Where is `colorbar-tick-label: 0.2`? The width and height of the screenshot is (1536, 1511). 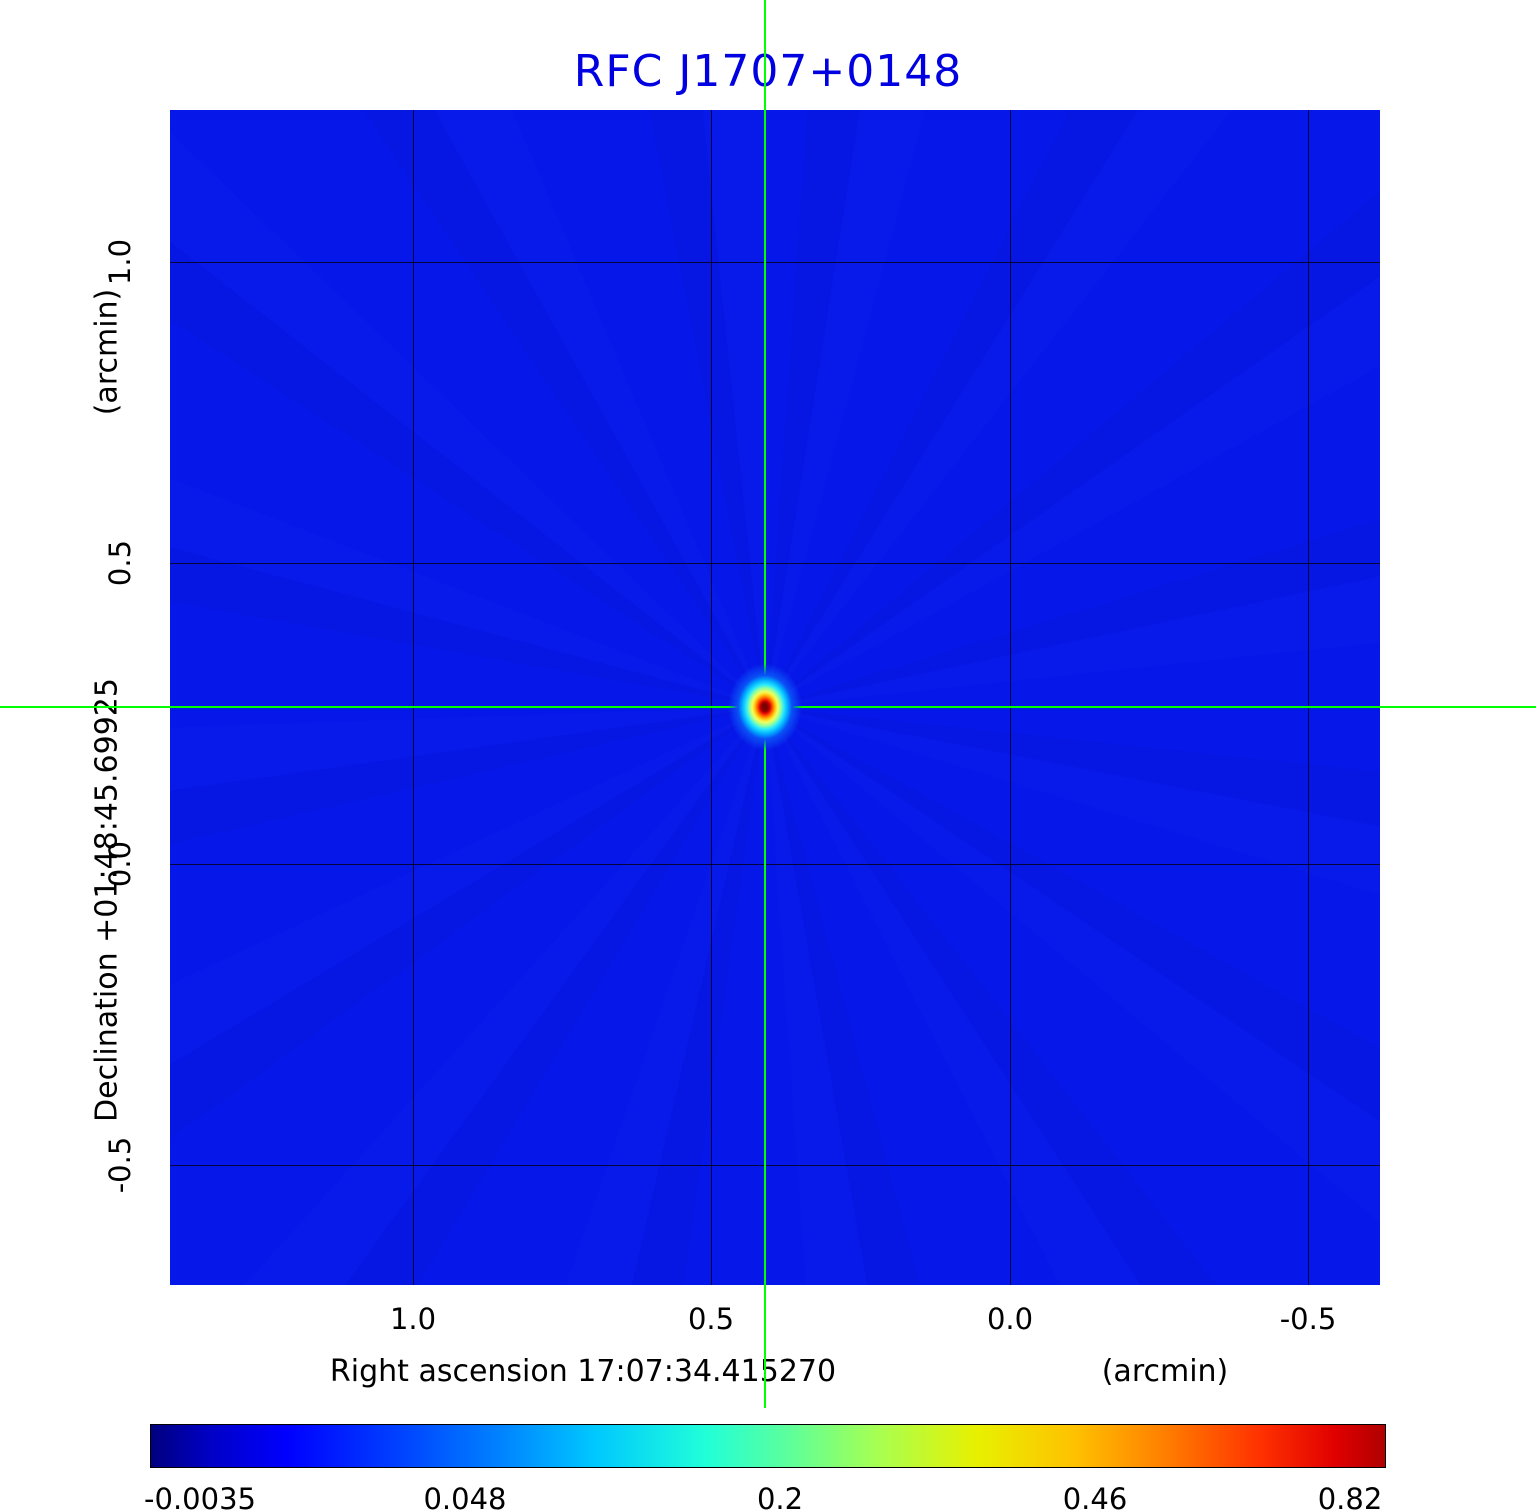
colorbar-tick-label: 0.2 is located at coordinates (780, 1496).